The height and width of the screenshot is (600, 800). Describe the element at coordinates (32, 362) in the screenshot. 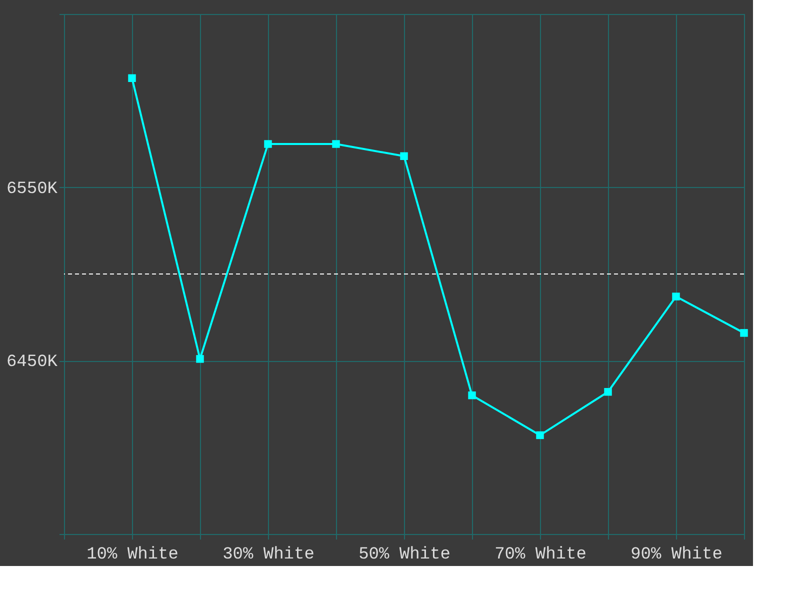

I see `y-tick-label: 6450K` at that location.